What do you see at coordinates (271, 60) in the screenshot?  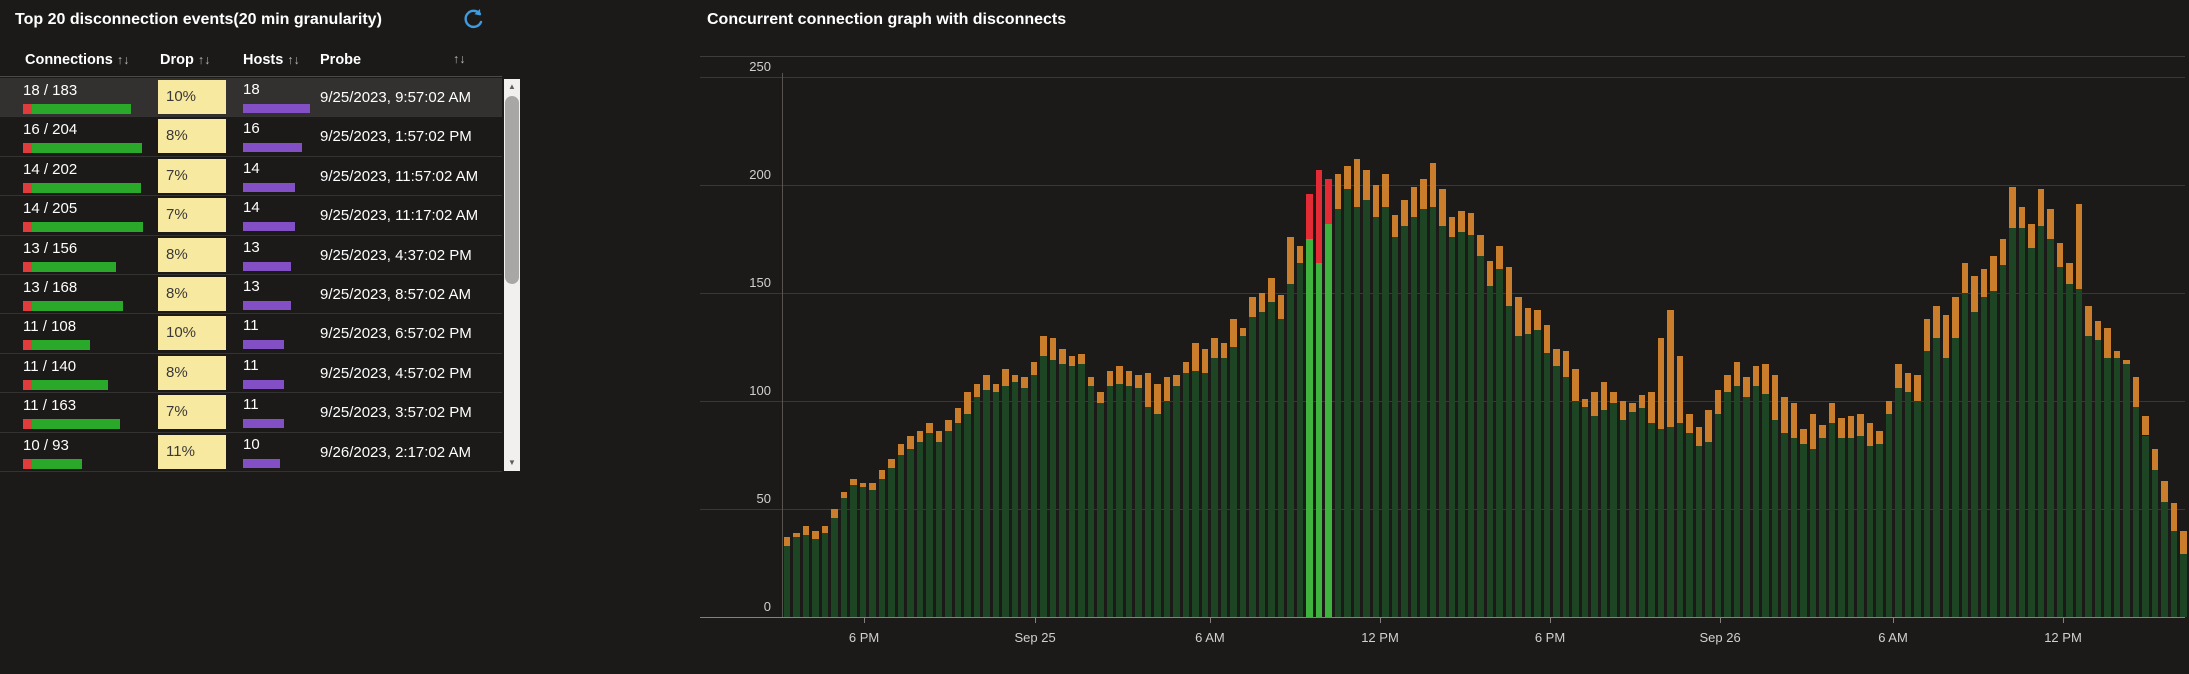 I see `column-header-hosts: Hosts ↑↓` at bounding box center [271, 60].